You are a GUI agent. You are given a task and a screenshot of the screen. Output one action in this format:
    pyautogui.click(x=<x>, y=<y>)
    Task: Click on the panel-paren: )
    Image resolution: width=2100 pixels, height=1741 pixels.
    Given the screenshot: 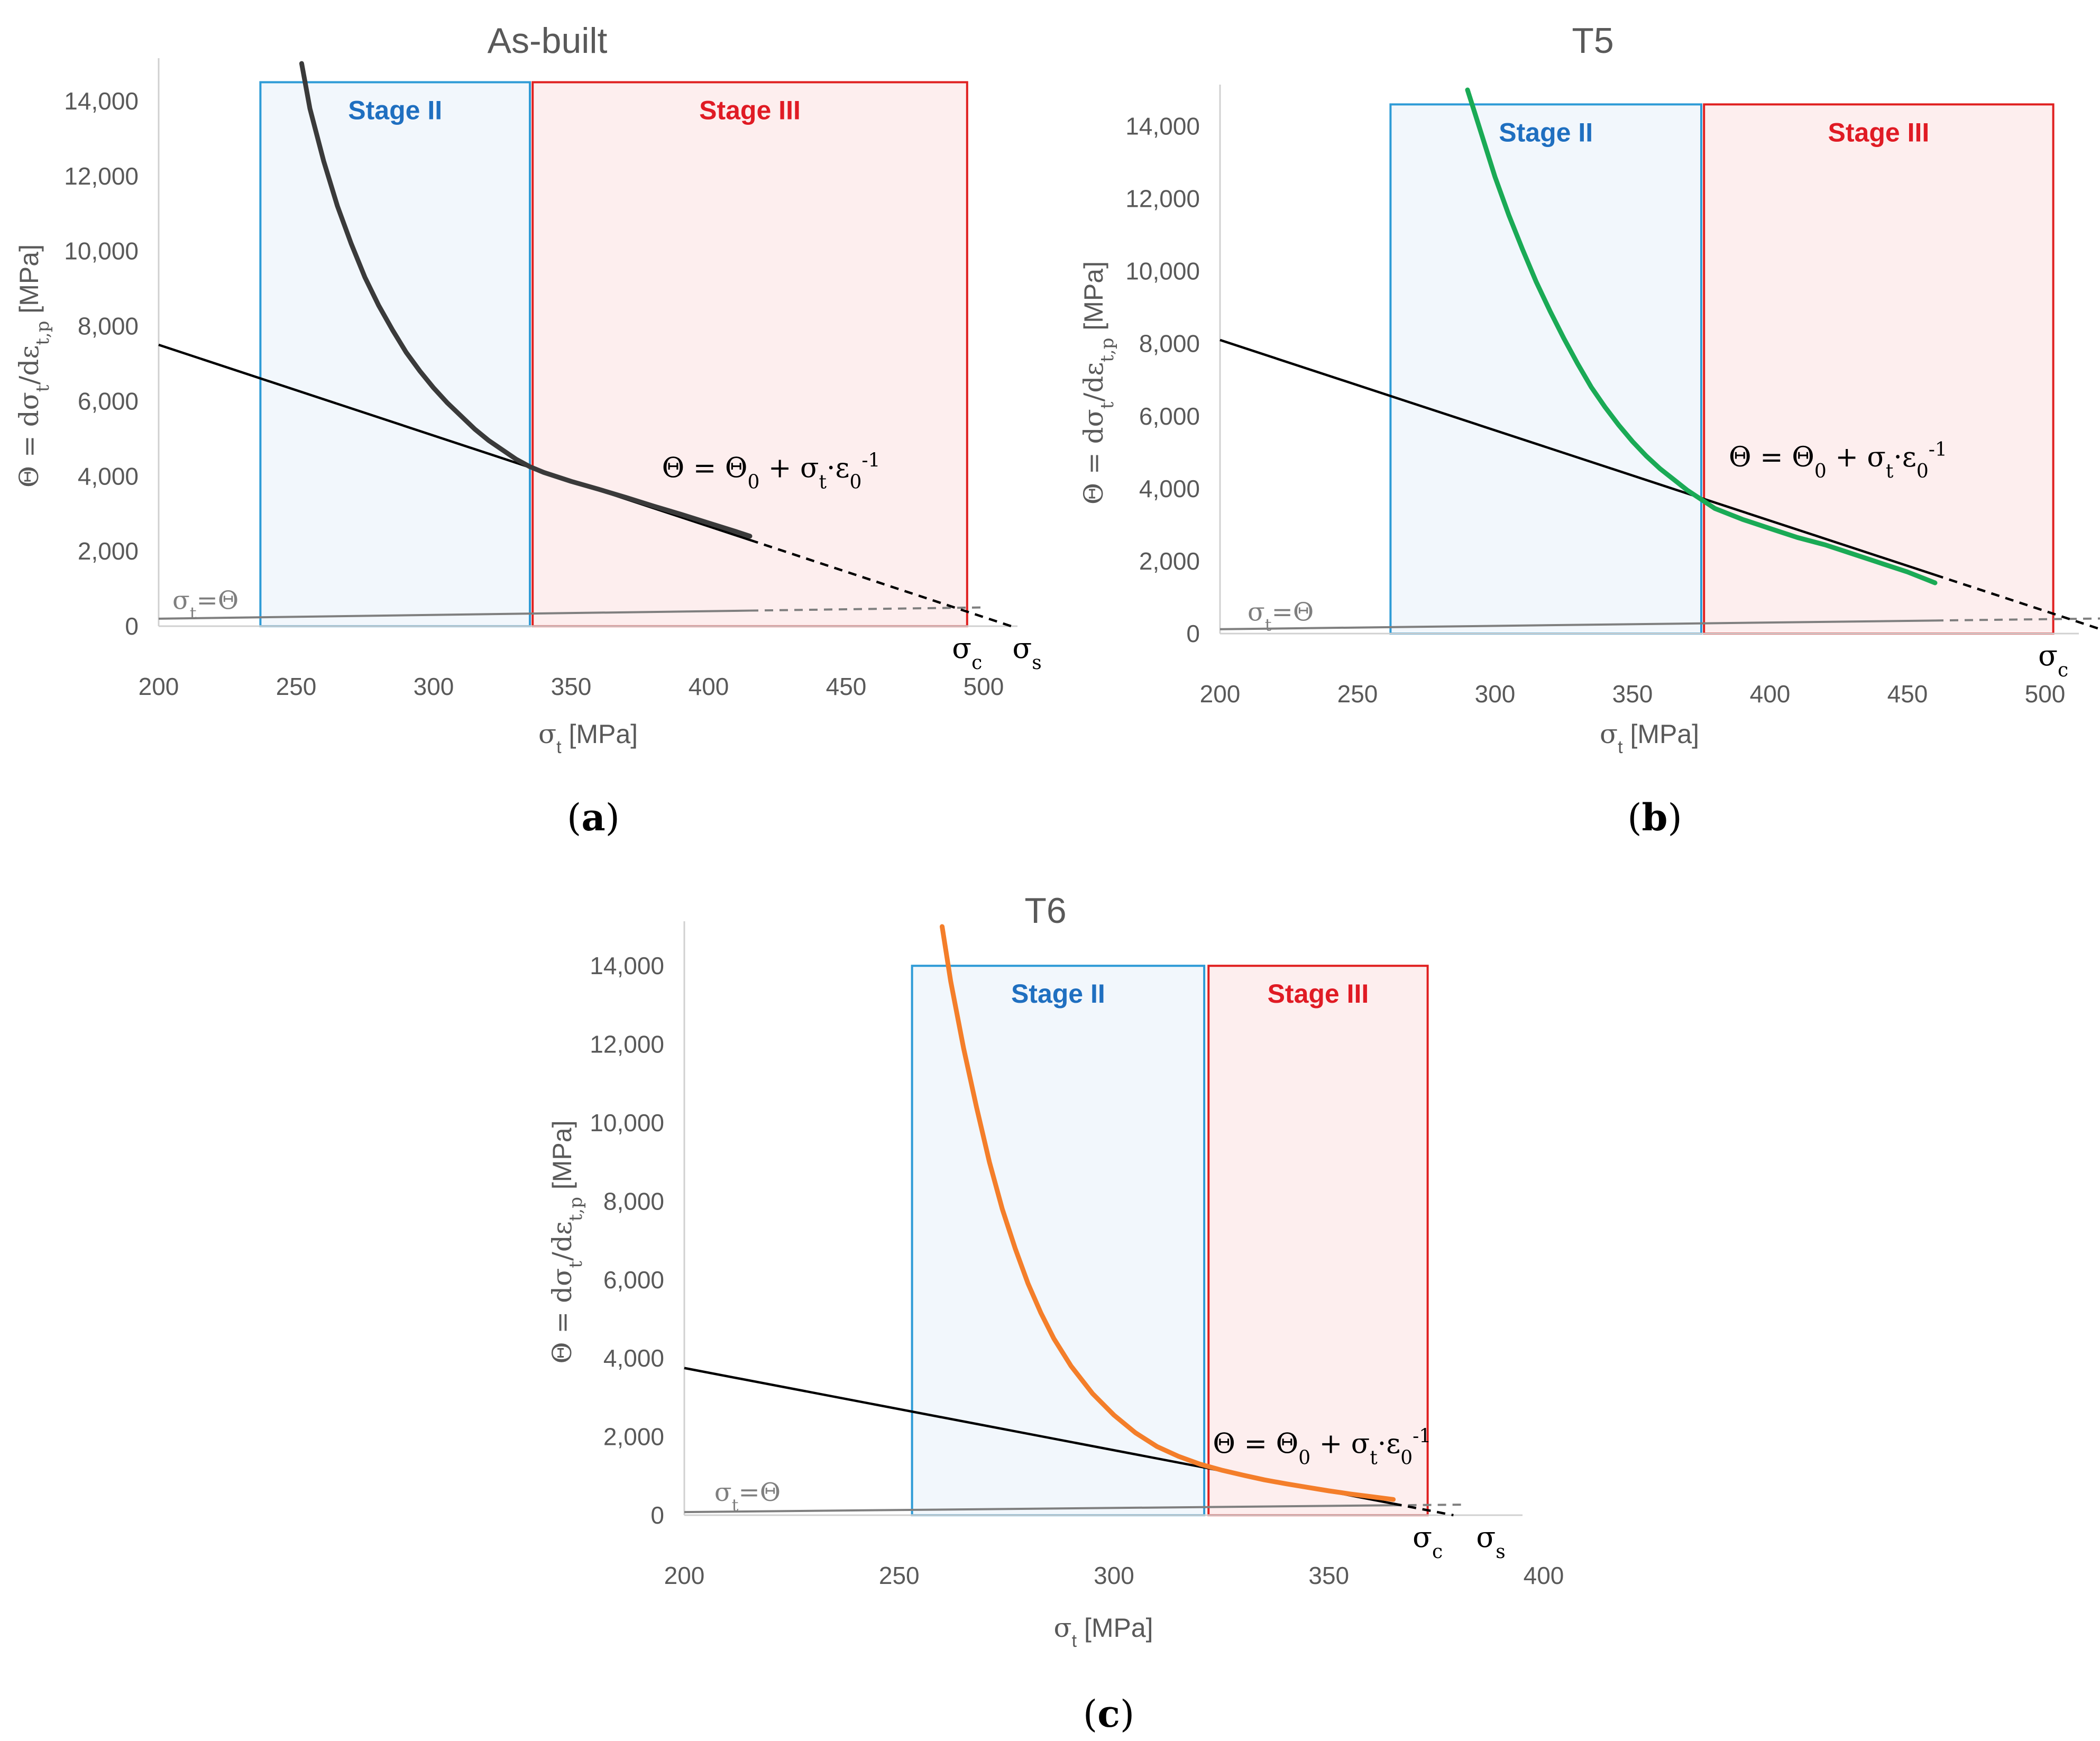 What is the action you would take?
    pyautogui.click(x=1674, y=817)
    